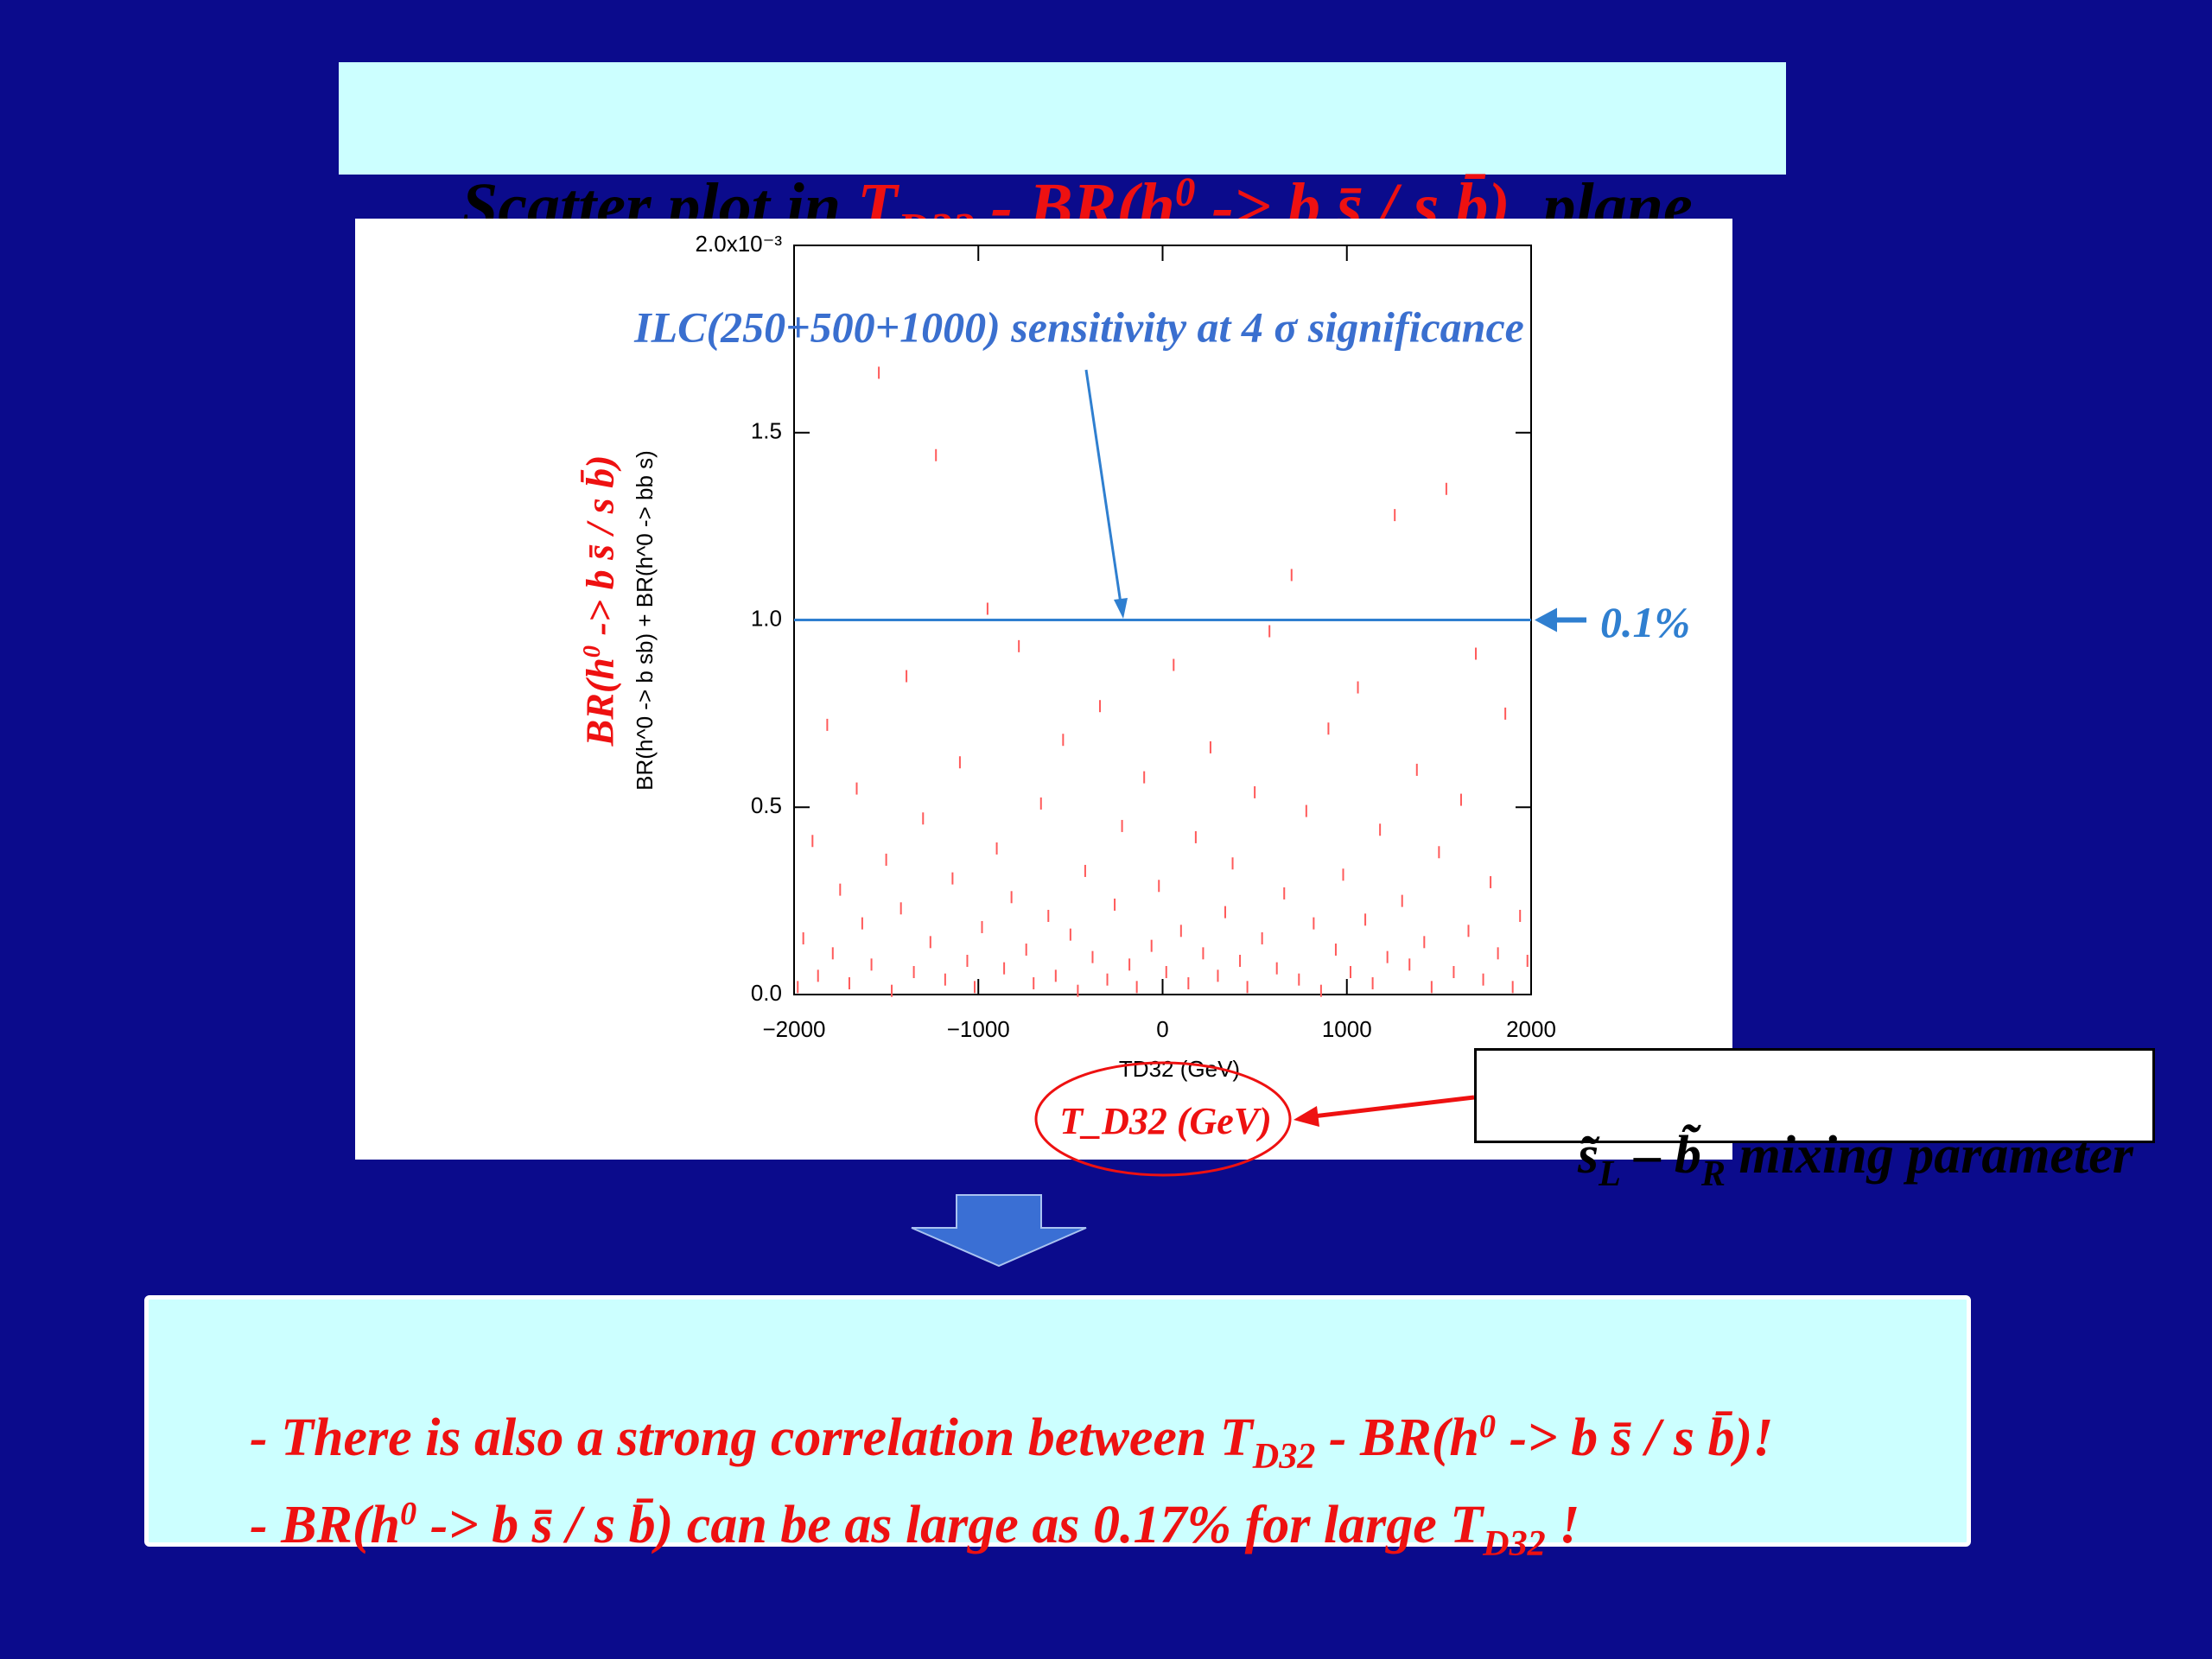 Image resolution: width=2212 pixels, height=1659 pixels. I want to click on annotation-arrow, so click(1103, 489).